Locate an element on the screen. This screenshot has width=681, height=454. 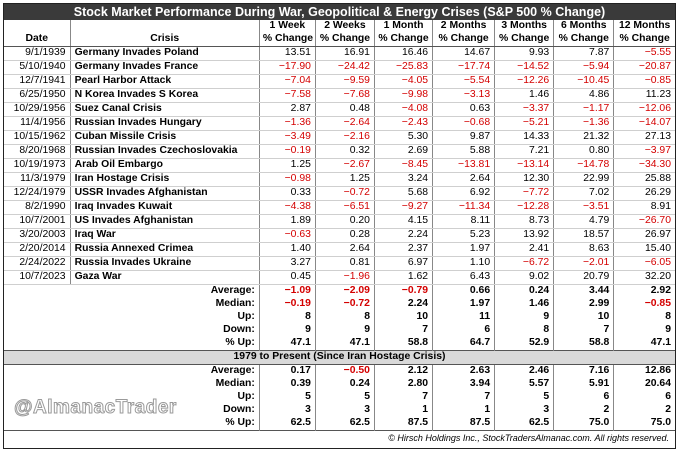
crisis-cell: Germany Invades Poland is located at coordinates (165, 53).